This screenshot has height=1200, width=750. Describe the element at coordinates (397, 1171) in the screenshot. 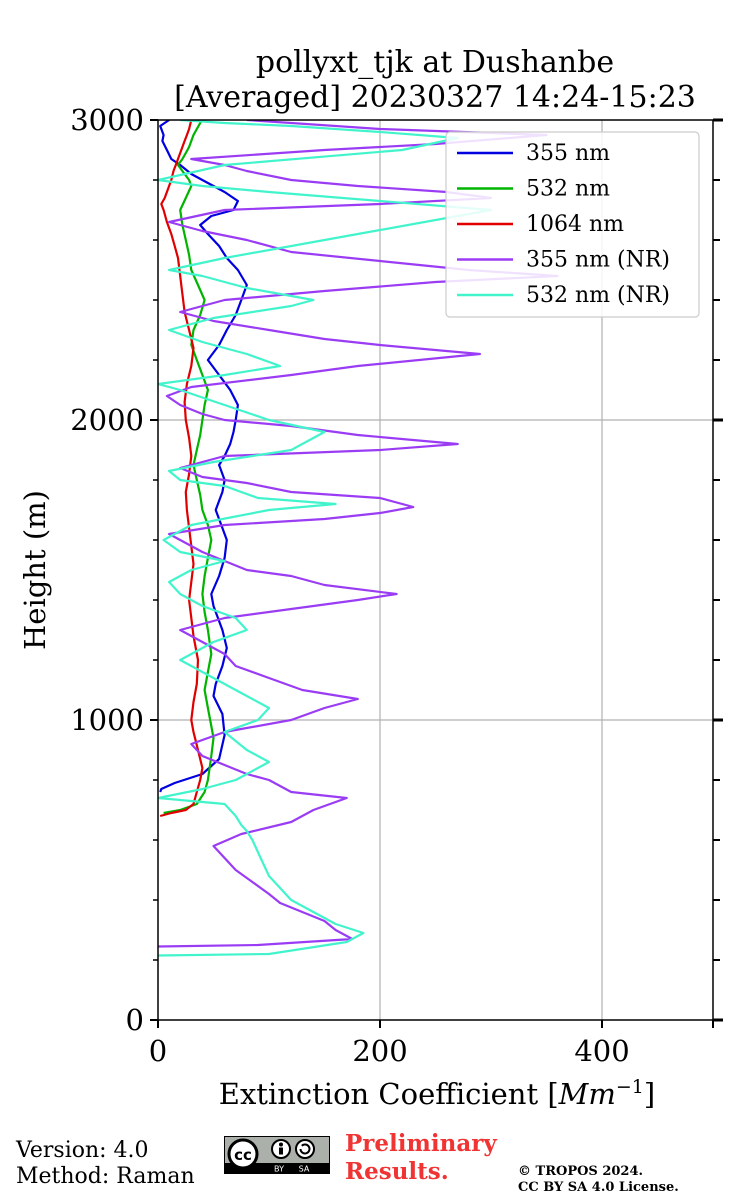

I see `preliminary-line-2: Results.` at that location.